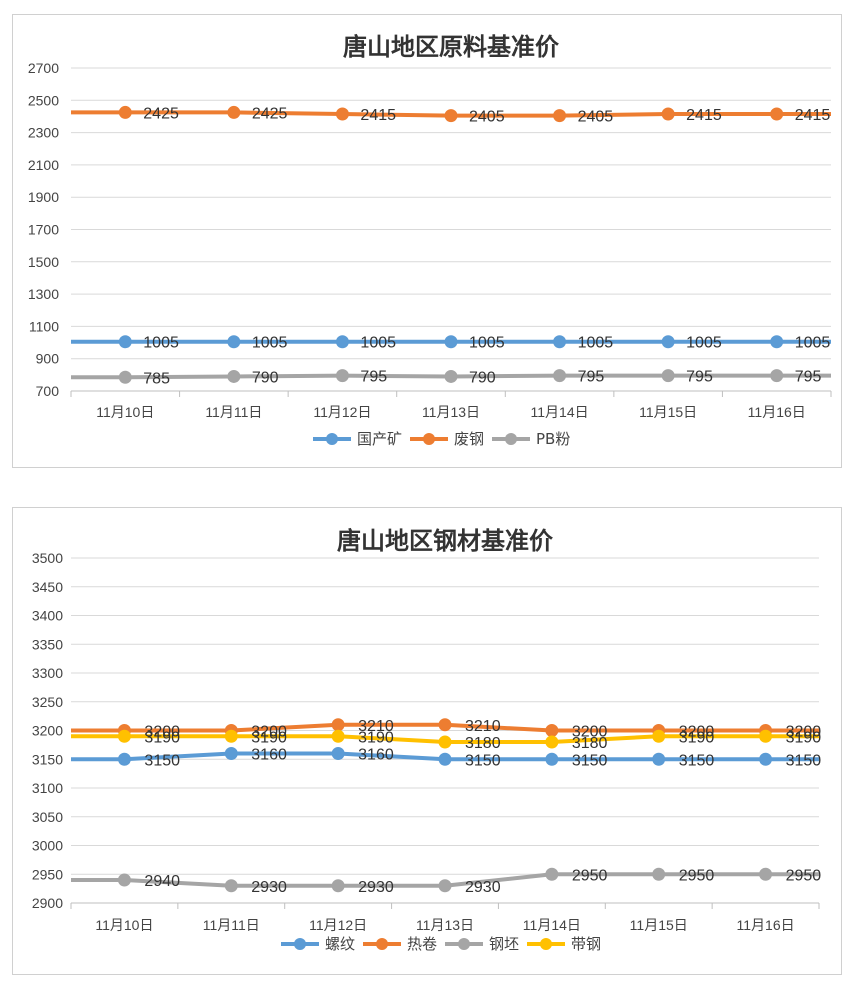 This screenshot has width=861, height=986. What do you see at coordinates (560, 412) in the screenshot?
I see `x-tick-label: 11月14日` at bounding box center [560, 412].